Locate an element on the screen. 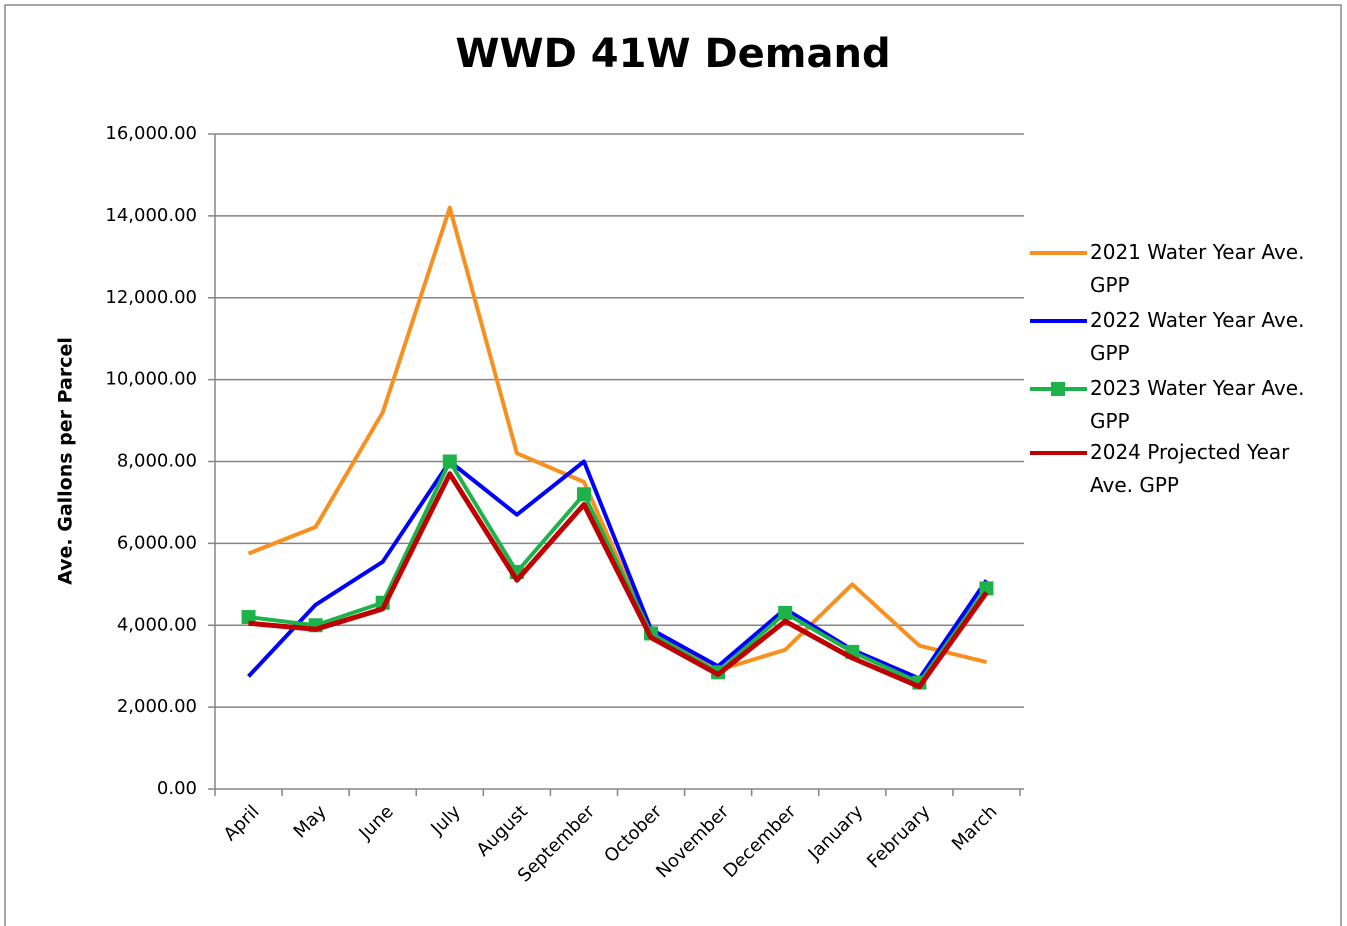  legend-label: 2022 Water Year Ave. GPP is located at coordinates (1197, 336).